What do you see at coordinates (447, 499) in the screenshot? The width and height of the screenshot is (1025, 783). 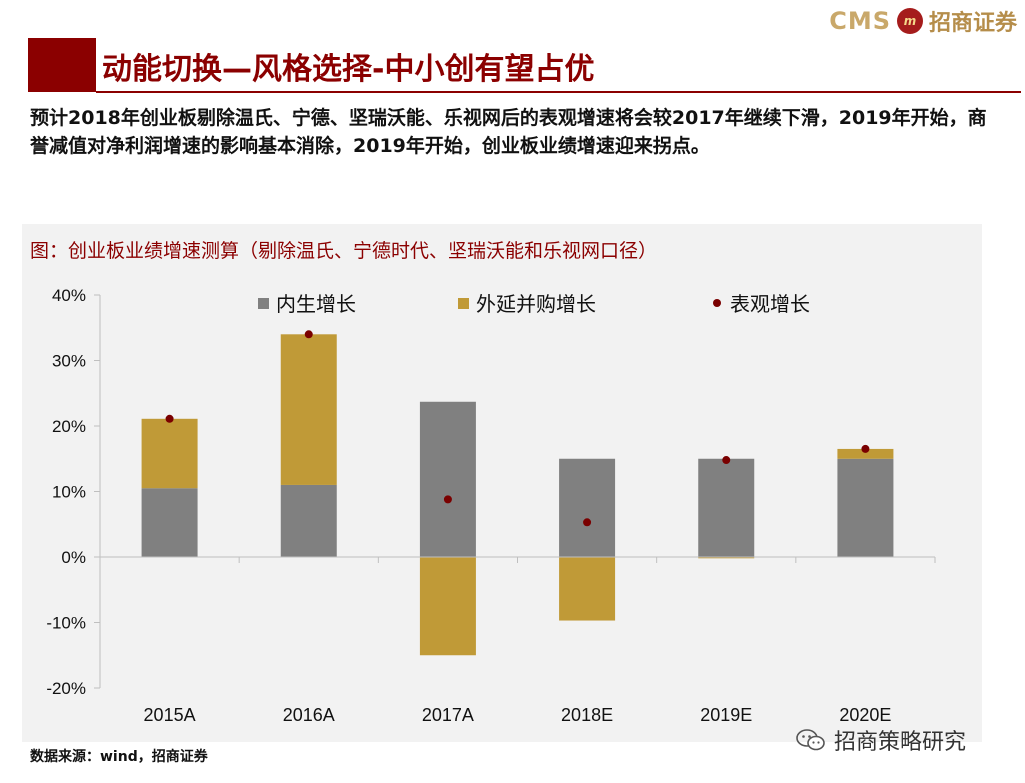 I see `point-apparent-2017A` at bounding box center [447, 499].